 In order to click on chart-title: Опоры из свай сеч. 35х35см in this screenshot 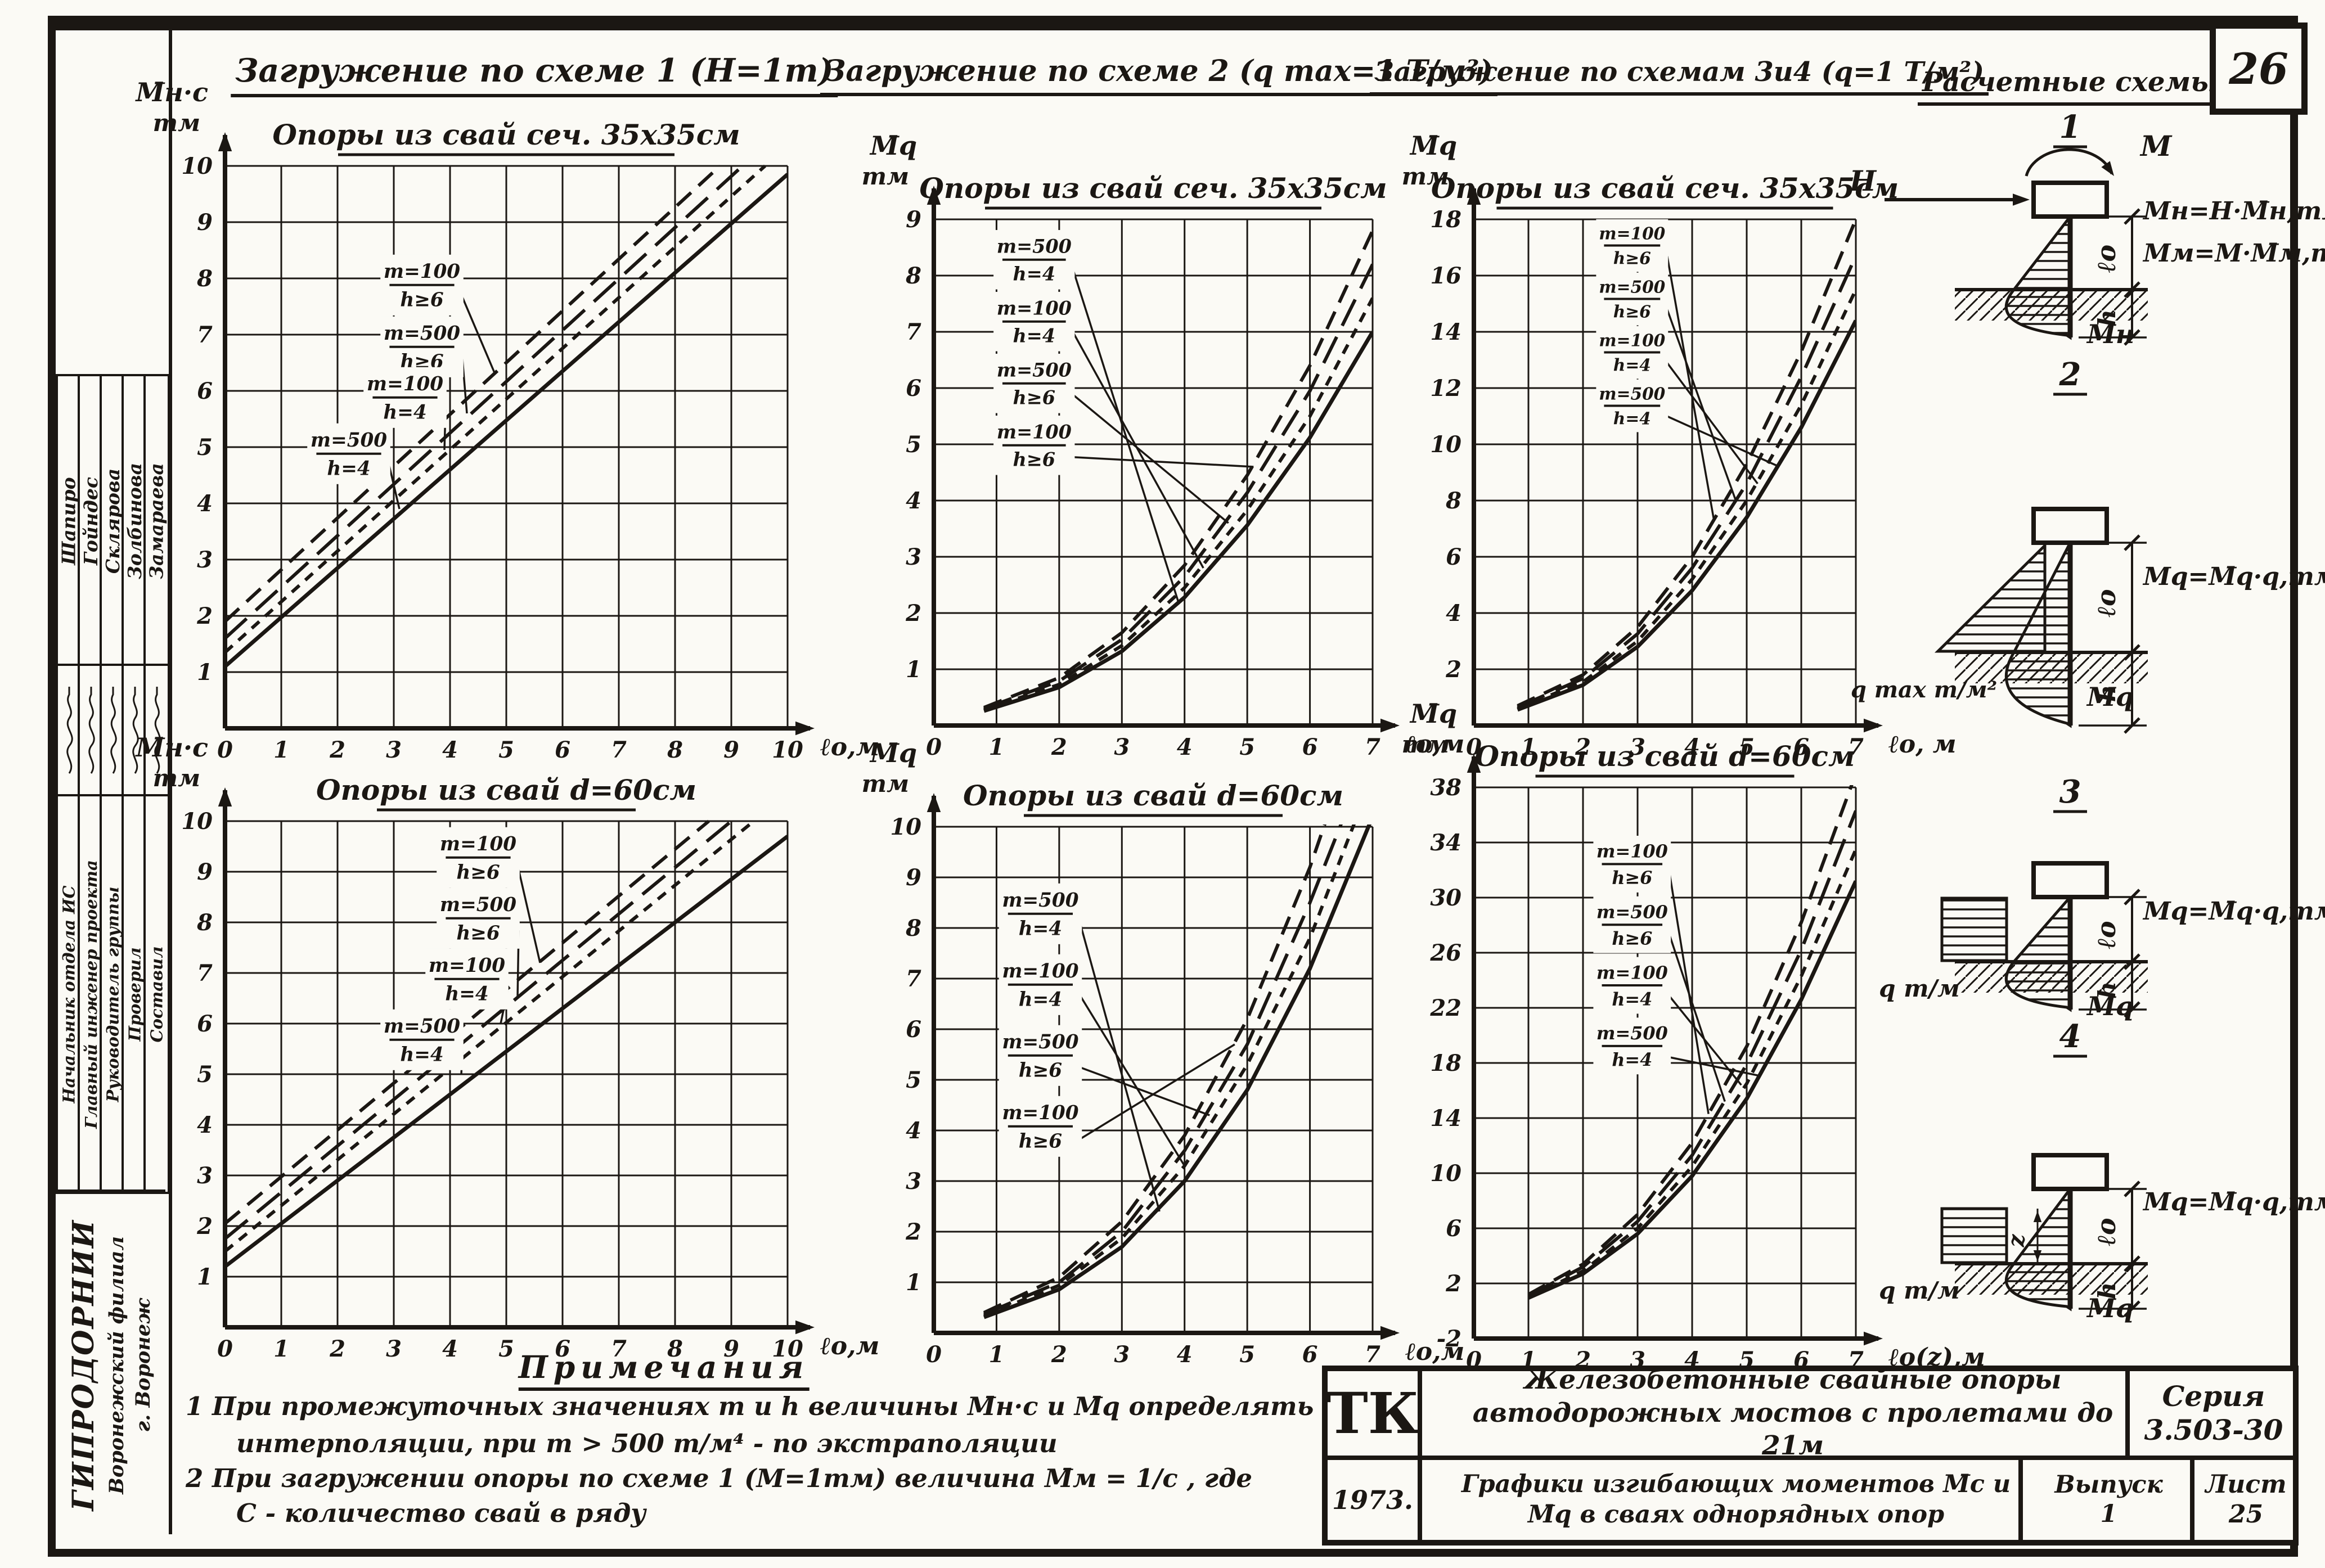, I will do `click(1153, 188)`.